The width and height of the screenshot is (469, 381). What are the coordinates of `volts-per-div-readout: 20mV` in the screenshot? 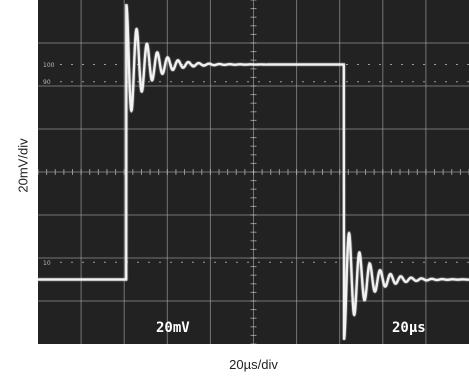 It's located at (173, 328).